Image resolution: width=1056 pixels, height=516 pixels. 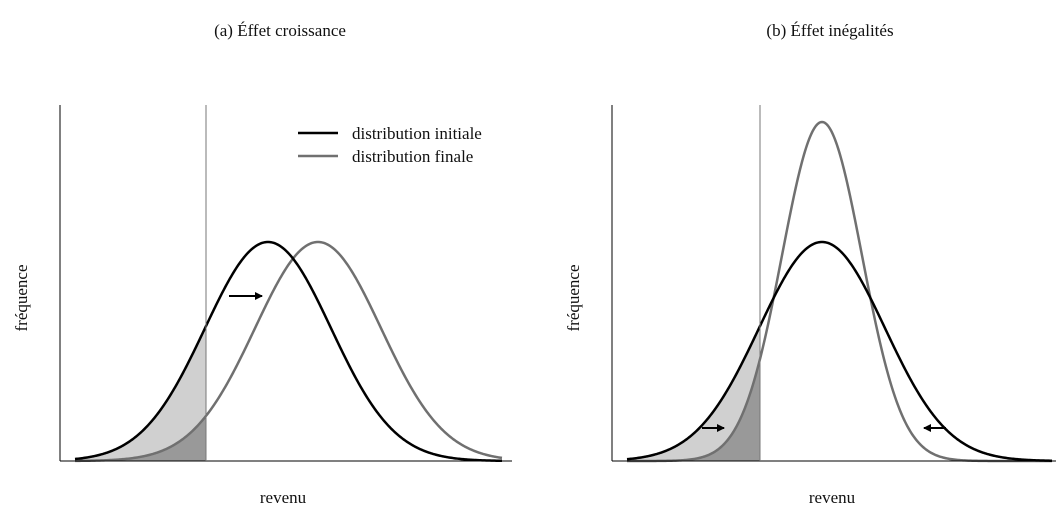 I want to click on legend-label: distribution initiale, so click(x=417, y=133).